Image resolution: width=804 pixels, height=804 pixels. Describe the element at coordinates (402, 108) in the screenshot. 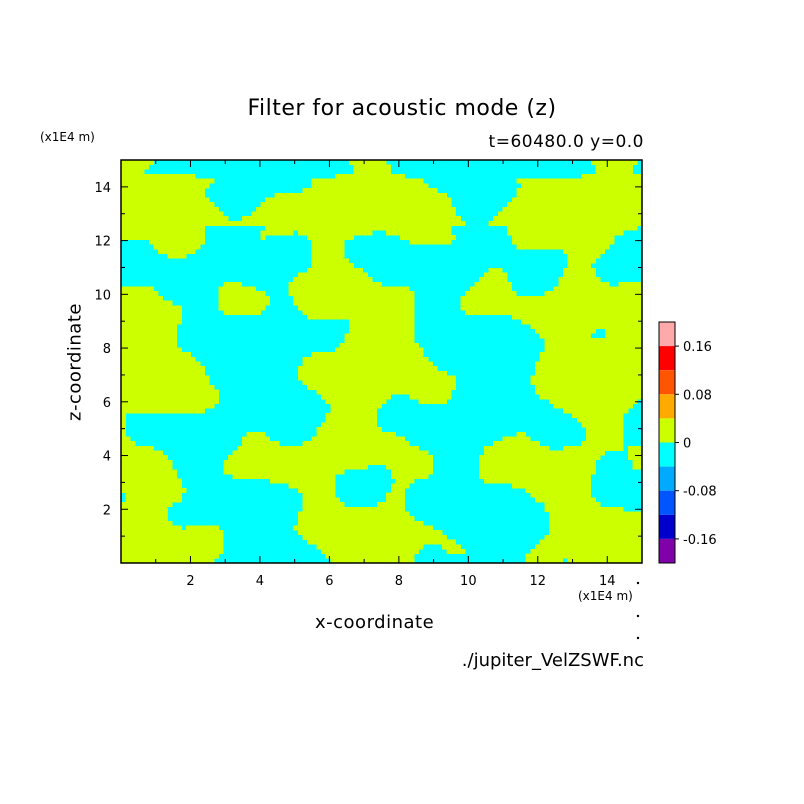

I see `chart-title: Filter for acoustic mode (z)` at that location.